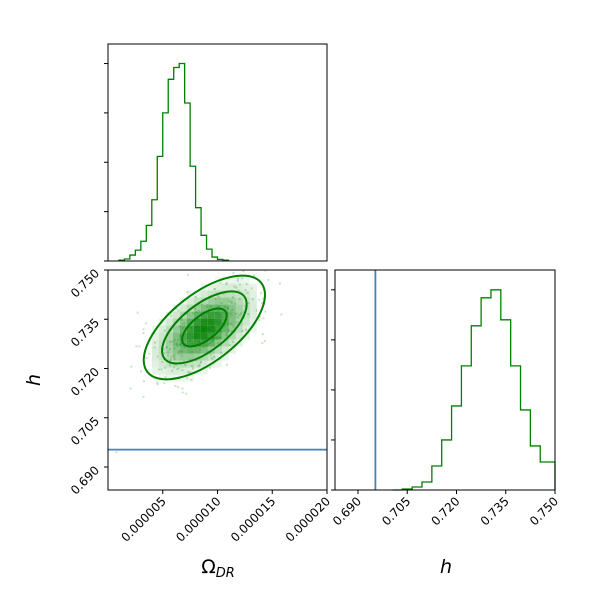 The height and width of the screenshot is (599, 599). I want to click on joint-frame, so click(217, 380).